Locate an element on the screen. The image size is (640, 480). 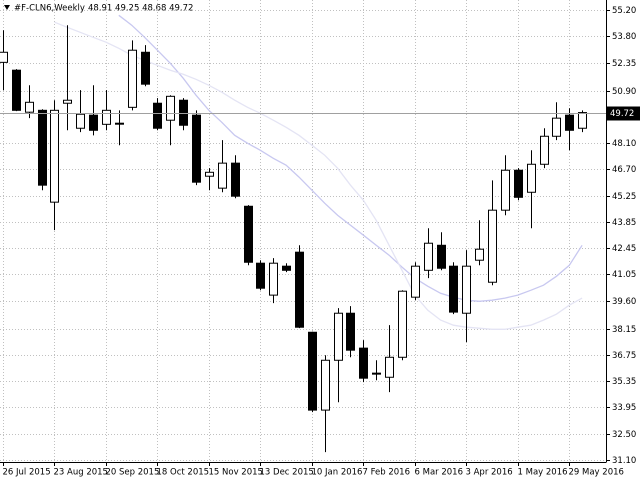
last-price-box is located at coordinates (623, 113).